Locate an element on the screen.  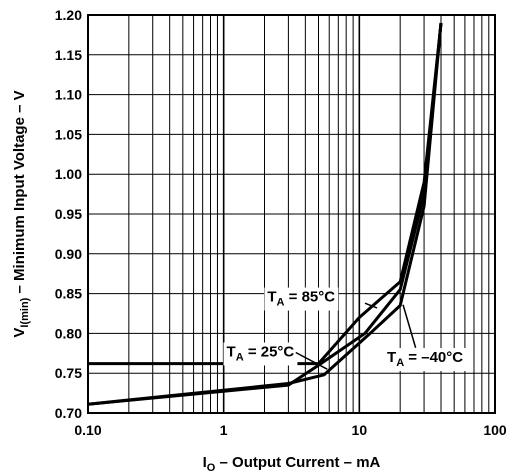
y-tick-label: 0.90 is located at coordinates (68, 254).